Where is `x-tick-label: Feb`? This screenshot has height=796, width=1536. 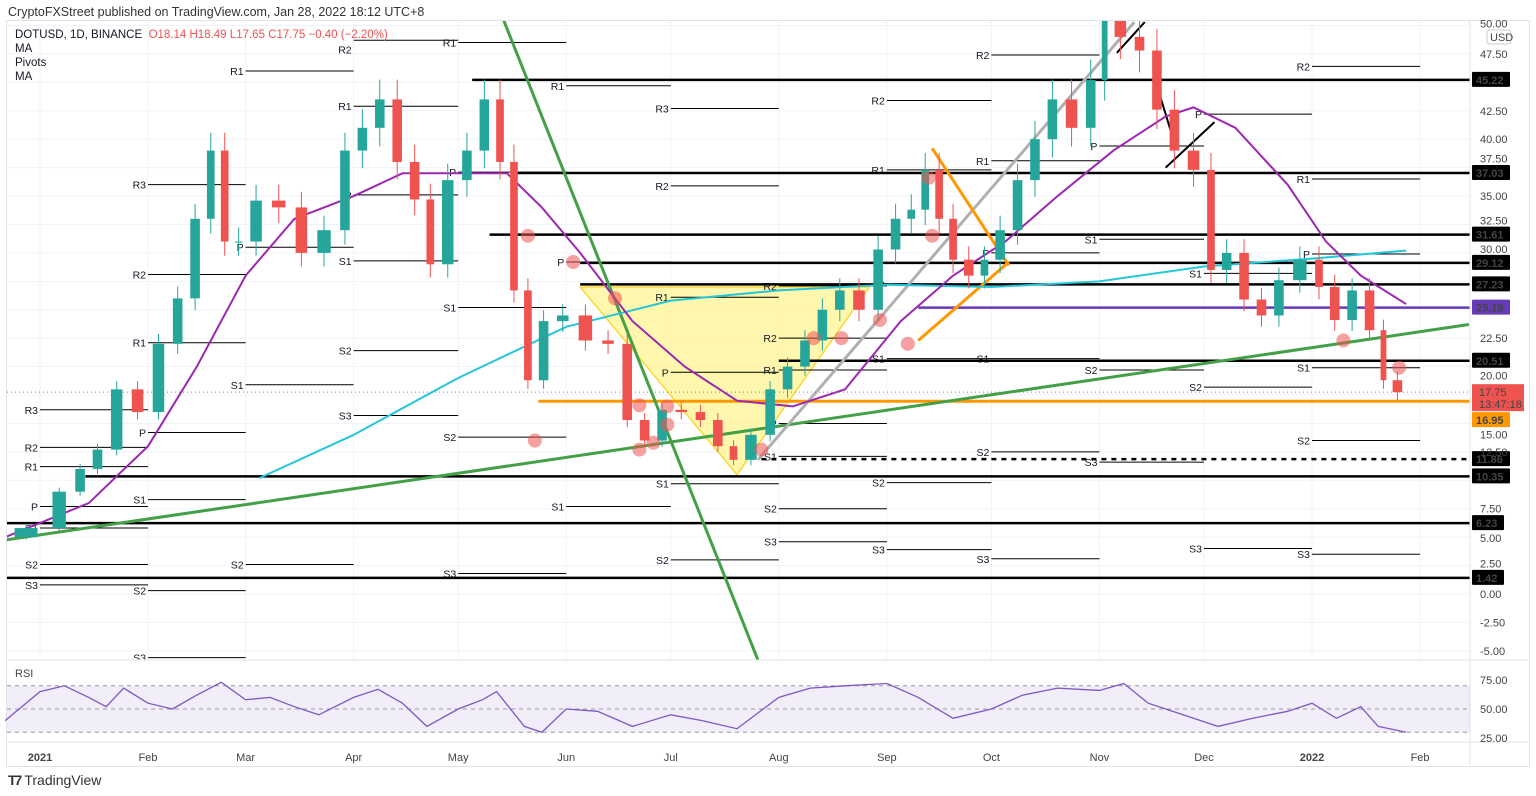 x-tick-label: Feb is located at coordinates (148, 758).